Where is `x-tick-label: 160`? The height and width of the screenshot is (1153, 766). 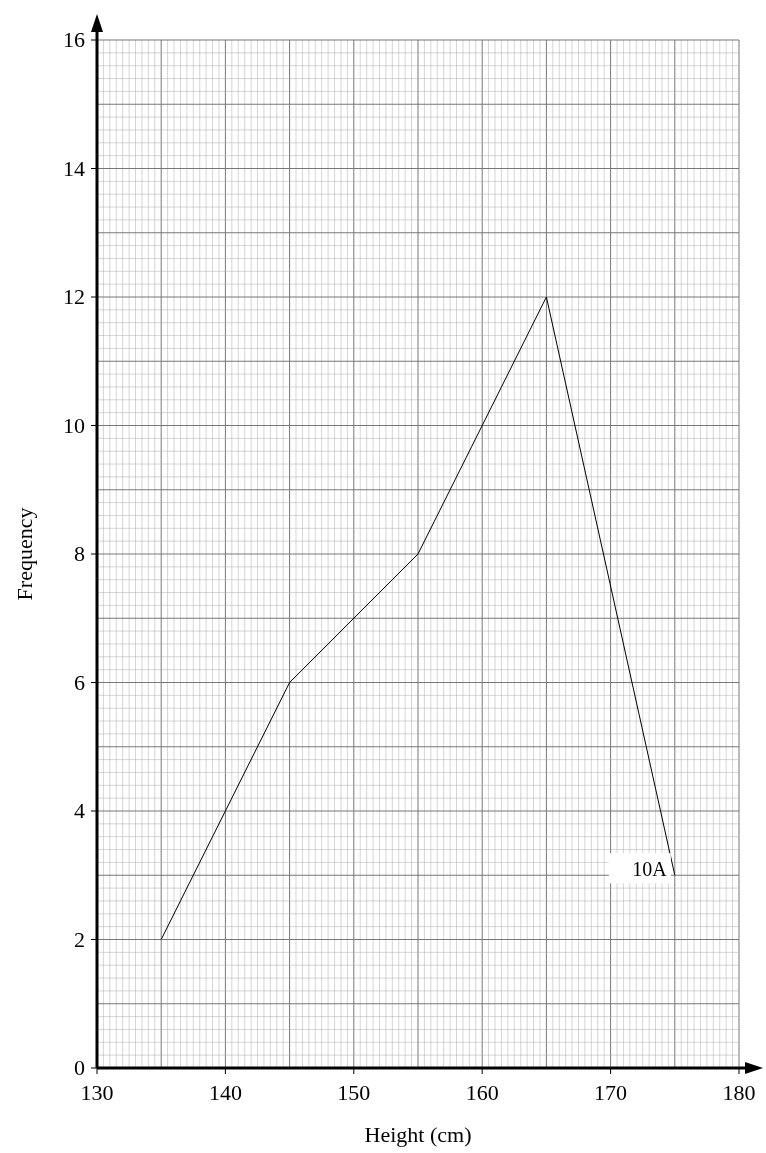
x-tick-label: 160 is located at coordinates (482, 1092).